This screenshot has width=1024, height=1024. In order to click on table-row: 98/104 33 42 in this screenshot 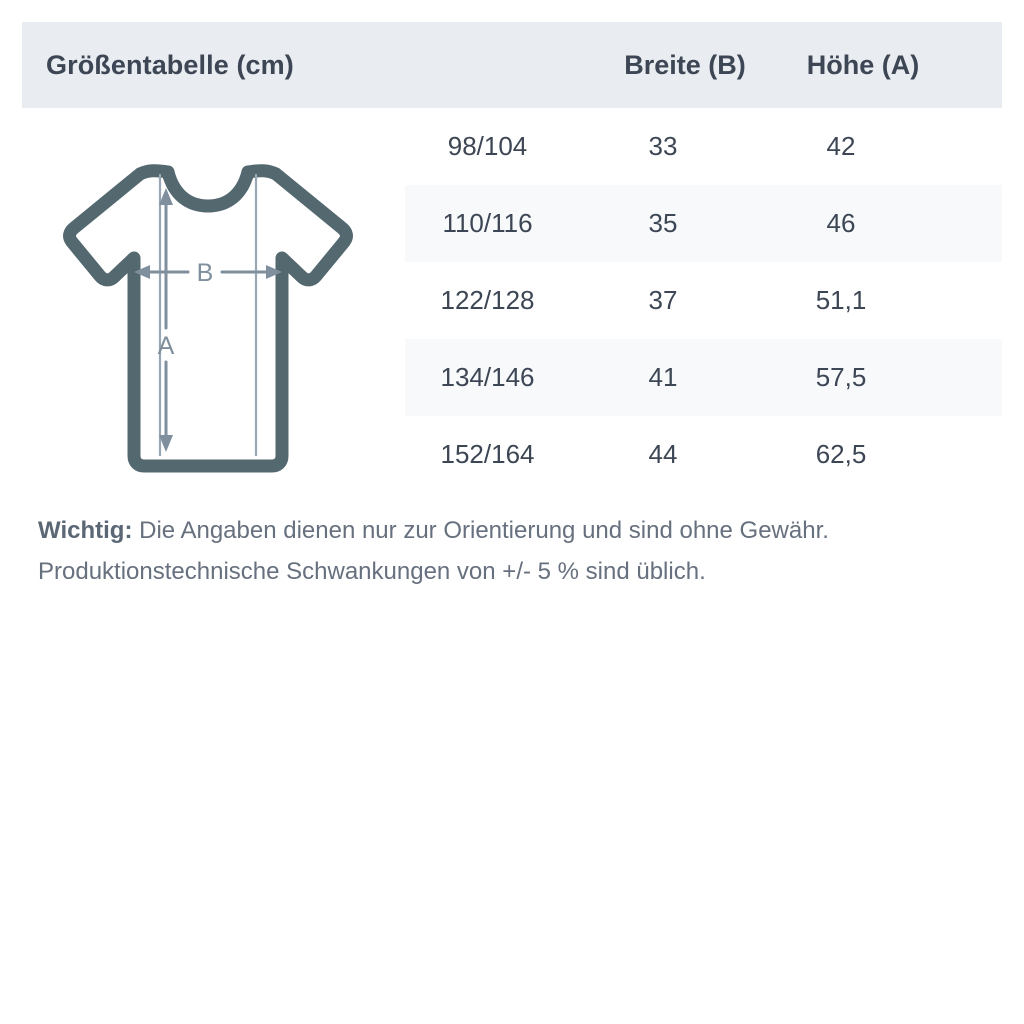, I will do `click(703, 146)`.